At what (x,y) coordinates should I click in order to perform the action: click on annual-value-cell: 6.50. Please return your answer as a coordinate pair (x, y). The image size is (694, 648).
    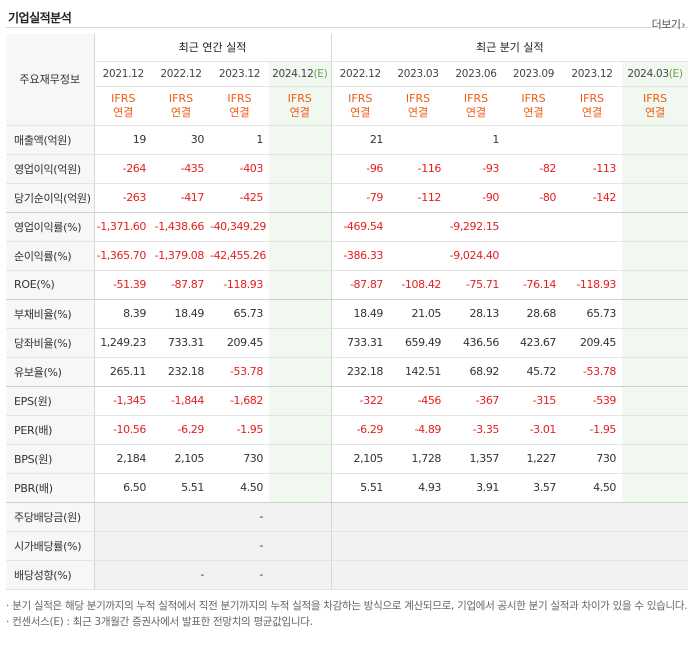
    Looking at the image, I should click on (123, 488).